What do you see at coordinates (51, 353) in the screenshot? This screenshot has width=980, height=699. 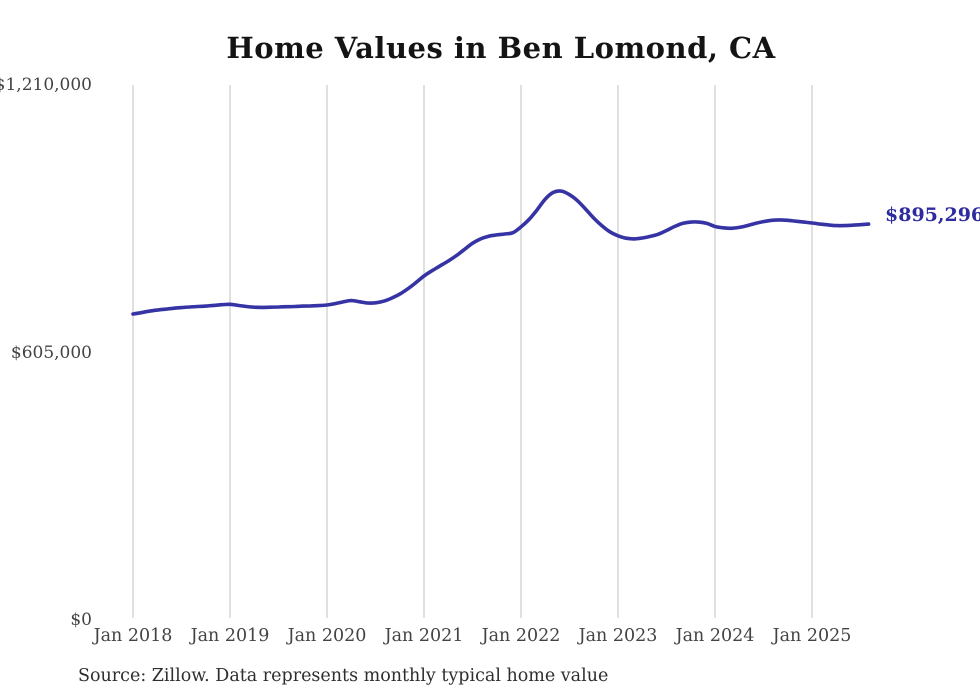 I see `y-tick-label: $605,000` at bounding box center [51, 353].